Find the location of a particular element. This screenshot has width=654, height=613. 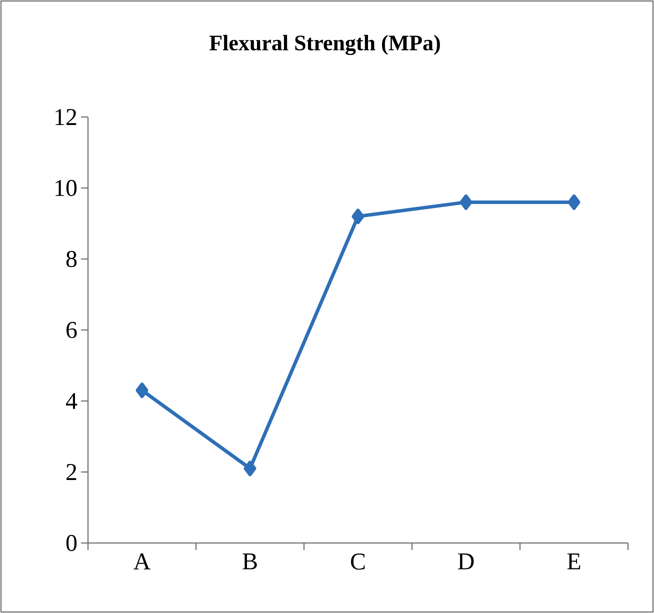

x-tick-label: C is located at coordinates (357, 562).